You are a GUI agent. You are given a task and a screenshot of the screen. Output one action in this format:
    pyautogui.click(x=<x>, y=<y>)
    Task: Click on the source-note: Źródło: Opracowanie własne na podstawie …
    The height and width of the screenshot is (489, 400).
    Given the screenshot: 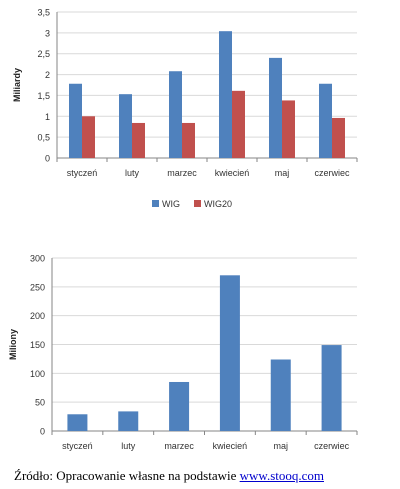 What is the action you would take?
    pyautogui.click(x=204, y=476)
    